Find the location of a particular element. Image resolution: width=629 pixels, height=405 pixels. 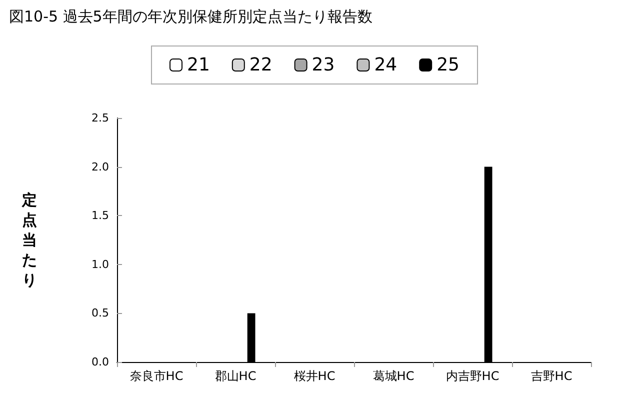

legend-label: 21 is located at coordinates (198, 65).